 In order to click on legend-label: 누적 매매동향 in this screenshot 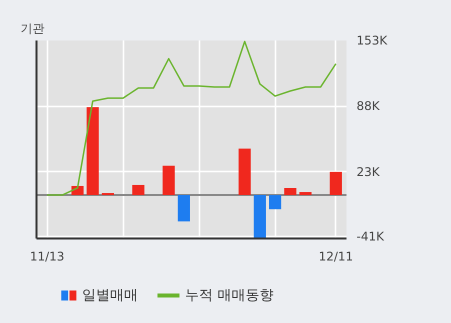, I will do `click(229, 296)`.